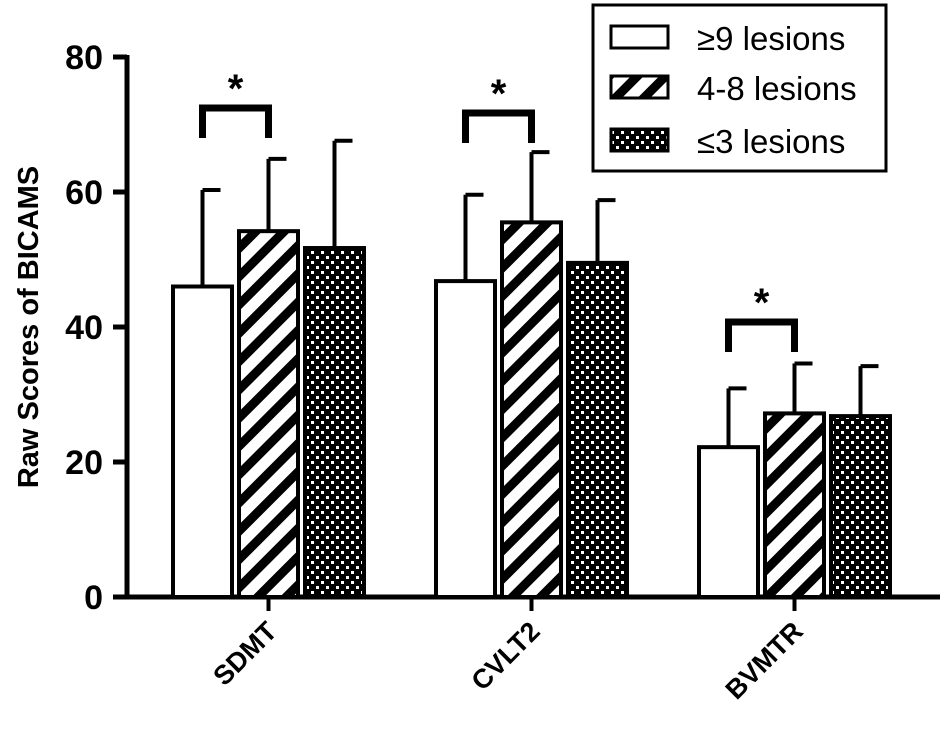 This screenshot has width=948, height=741. What do you see at coordinates (505, 656) in the screenshot?
I see `x-tick-label: CVLT2` at bounding box center [505, 656].